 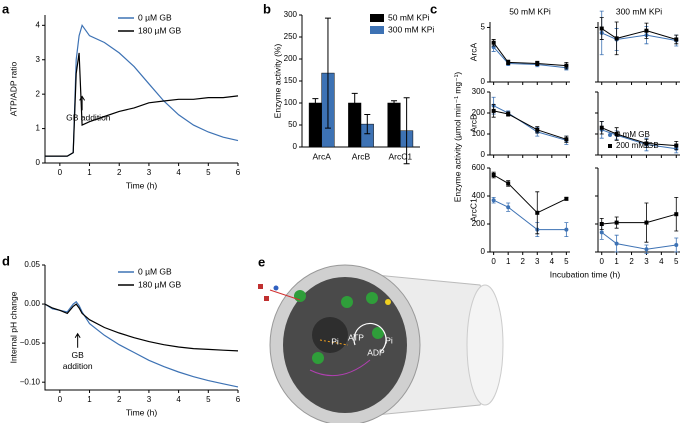 What do you see at coordinates (78, 366) in the screenshot?
I see `annotation: addition` at bounding box center [78, 366].